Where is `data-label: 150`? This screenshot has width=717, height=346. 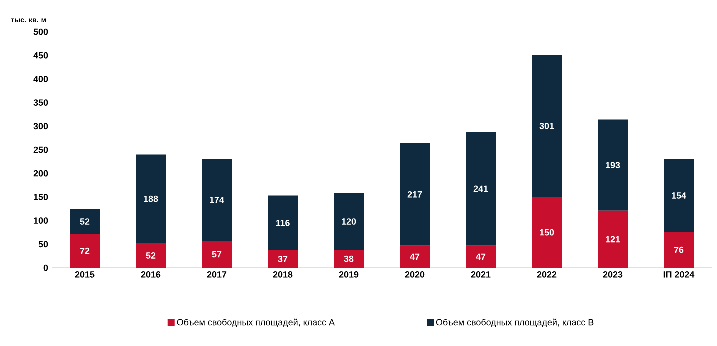 data-label: 150 is located at coordinates (547, 232).